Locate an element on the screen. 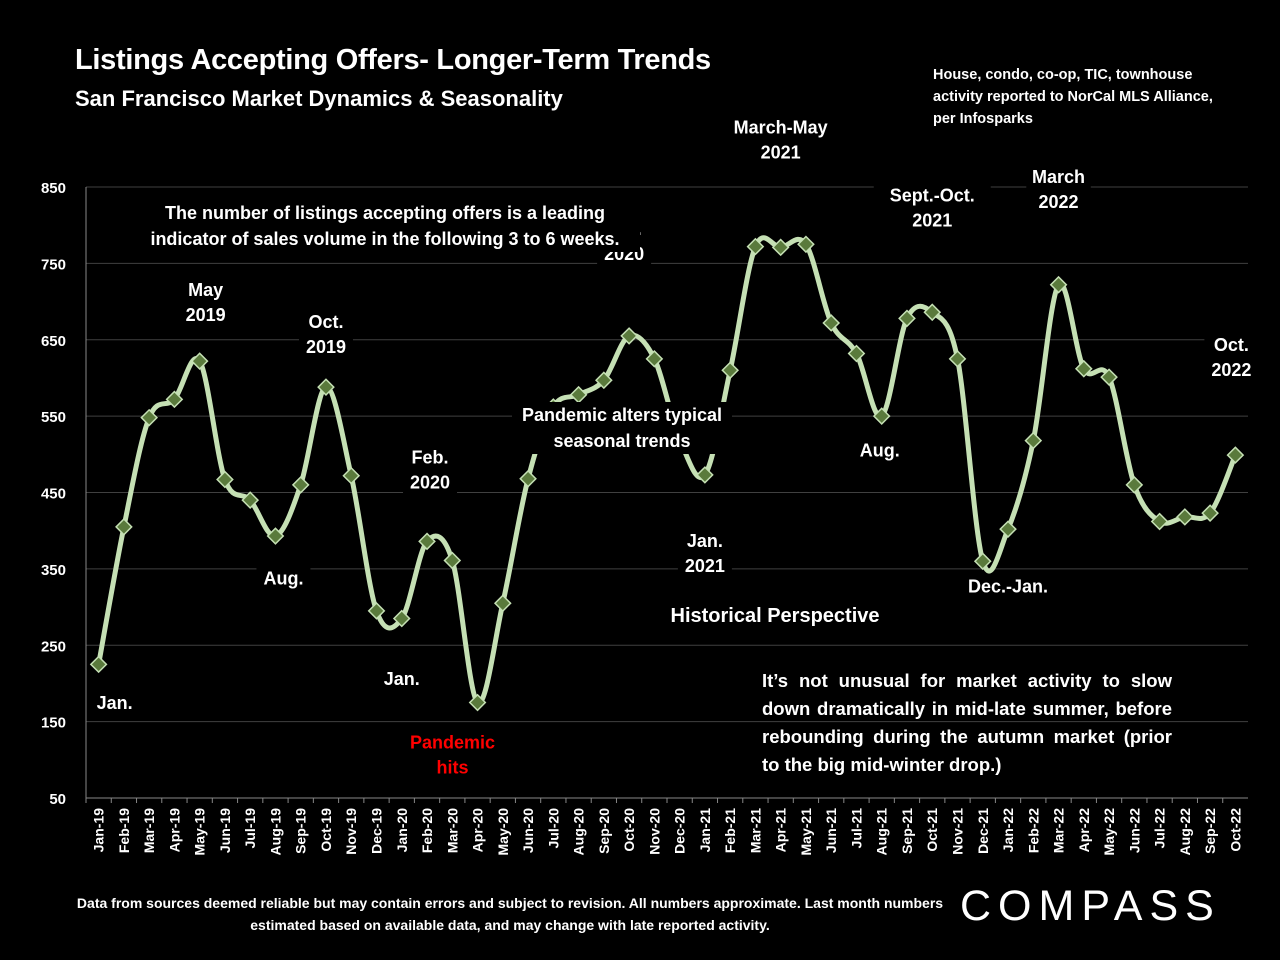 The height and width of the screenshot is (960, 1280). x-tick-label: Jun-20 is located at coordinates (528, 830).